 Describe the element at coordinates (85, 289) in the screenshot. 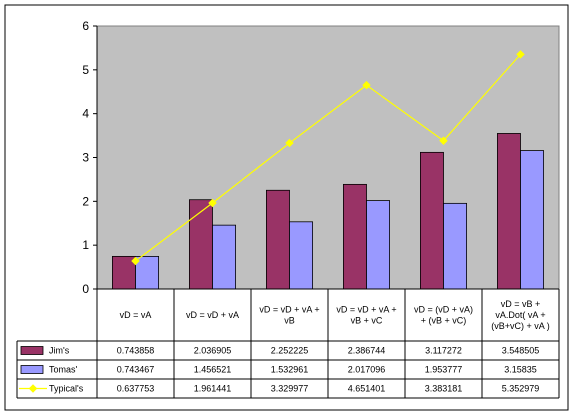

I see `y-tick-label: 0` at that location.